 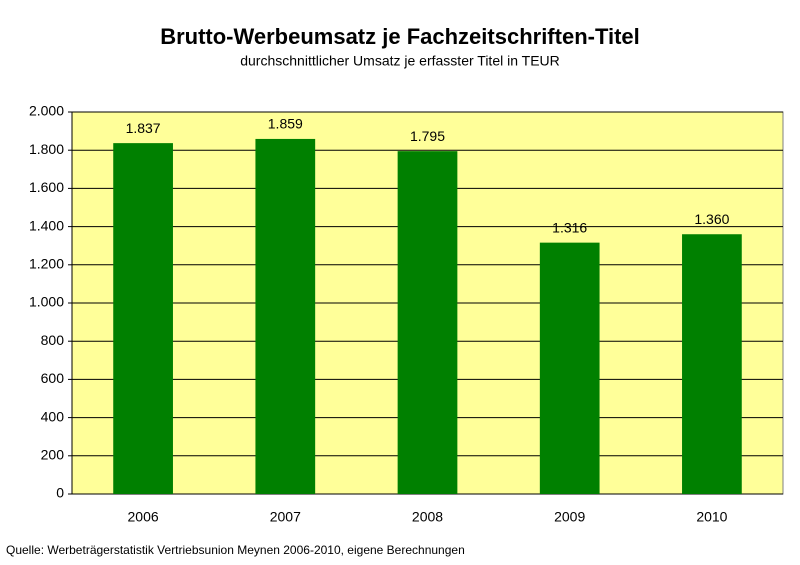 What do you see at coordinates (285, 517) in the screenshot?
I see `x-tick-label: 2007` at bounding box center [285, 517].